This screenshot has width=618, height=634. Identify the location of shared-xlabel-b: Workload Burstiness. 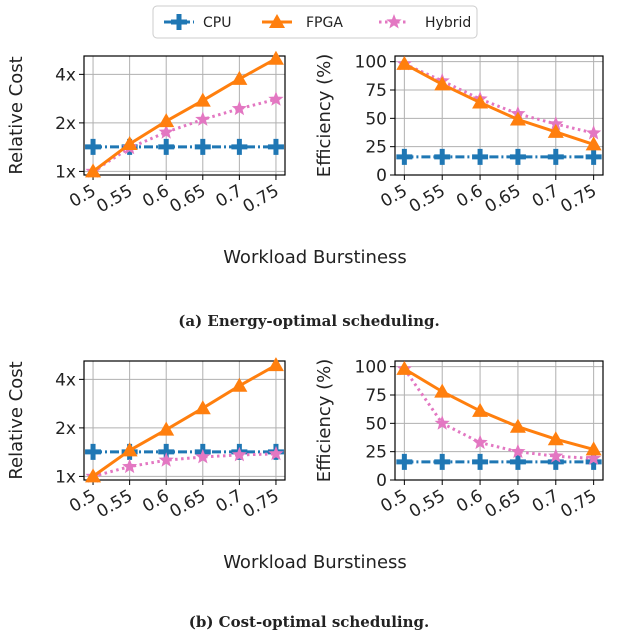
(315, 562).